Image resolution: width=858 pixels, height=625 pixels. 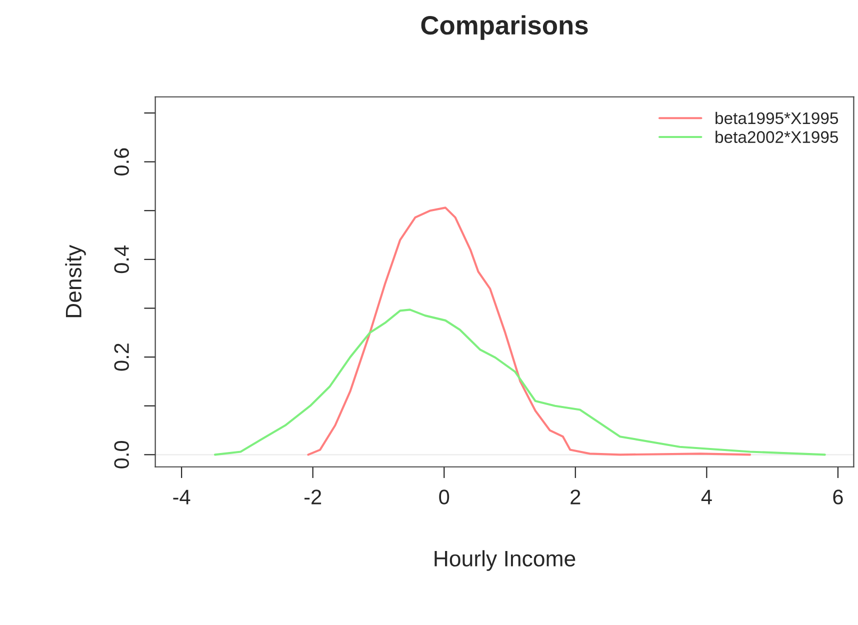 What do you see at coordinates (777, 136) in the screenshot?
I see `legend-label: beta2002*X1995` at bounding box center [777, 136].